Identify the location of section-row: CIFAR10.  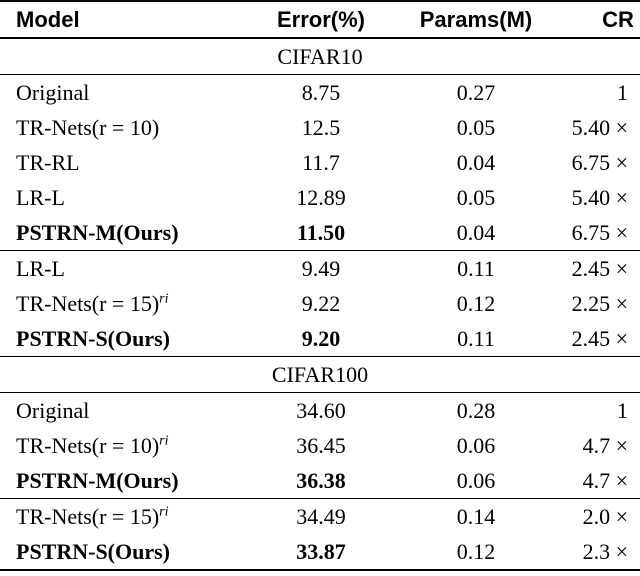
(320, 56).